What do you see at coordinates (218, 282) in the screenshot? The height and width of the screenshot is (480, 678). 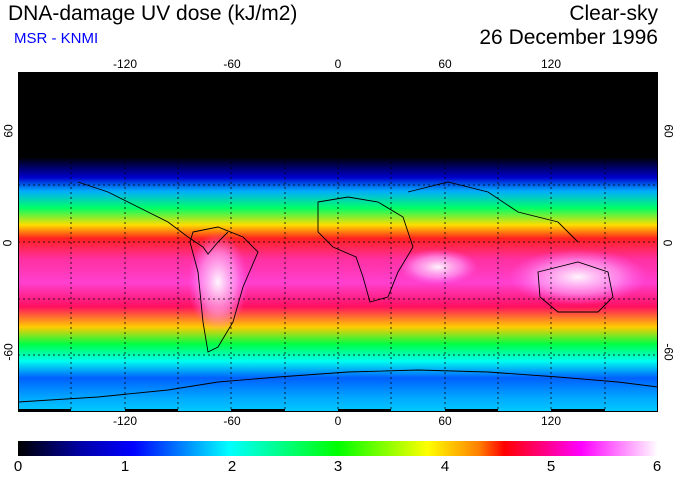 I see `uv-hotspot-south-america` at bounding box center [218, 282].